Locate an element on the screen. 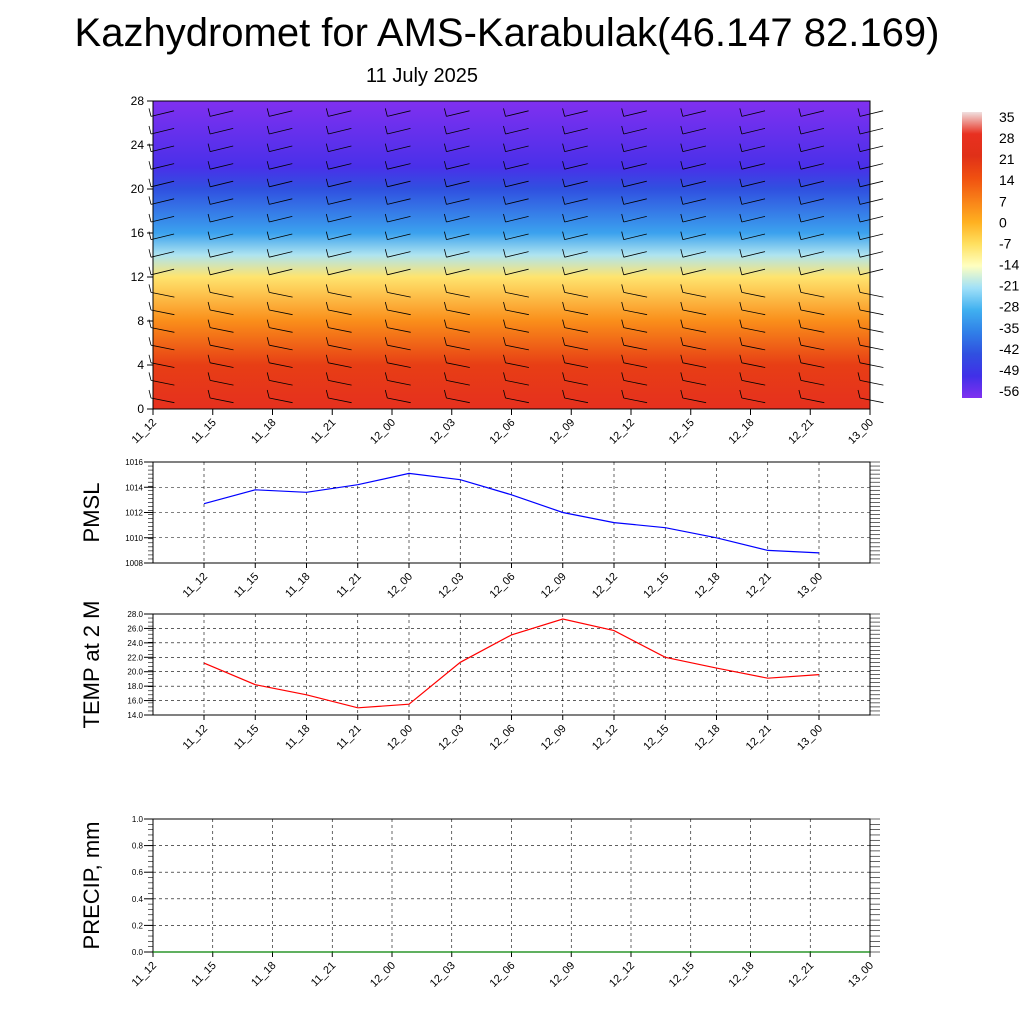 Image resolution: width=1024 pixels, height=1024 pixels. colorbar-label: -21 is located at coordinates (1009, 286).